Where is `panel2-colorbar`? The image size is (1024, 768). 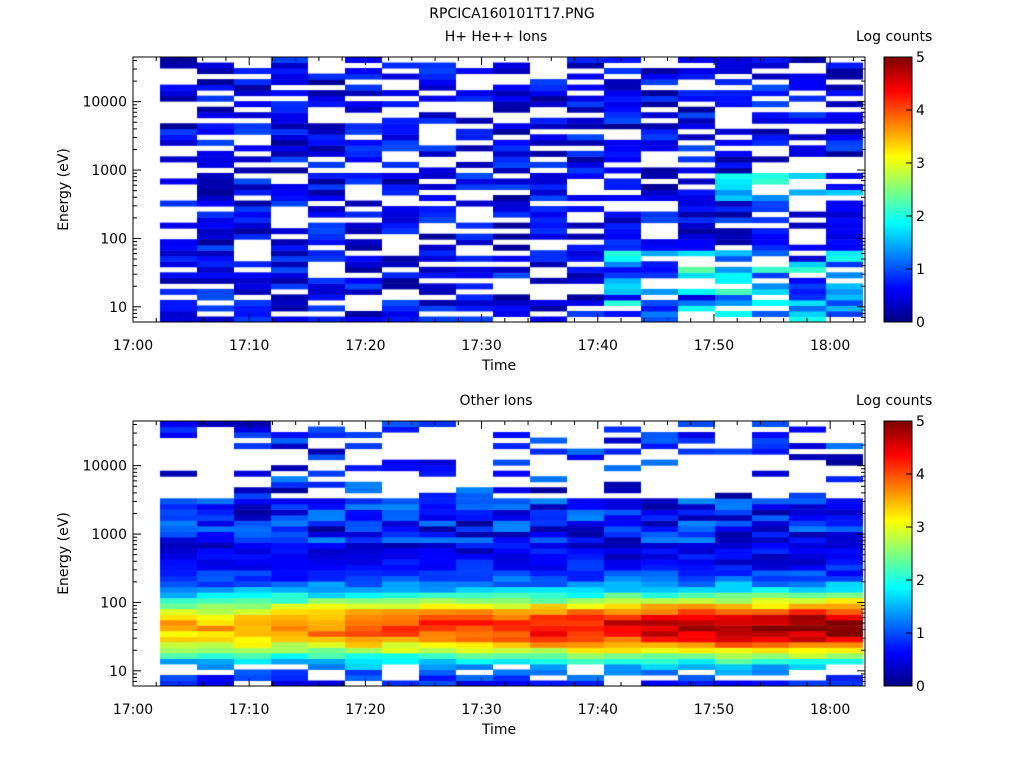 panel2-colorbar is located at coordinates (898, 553).